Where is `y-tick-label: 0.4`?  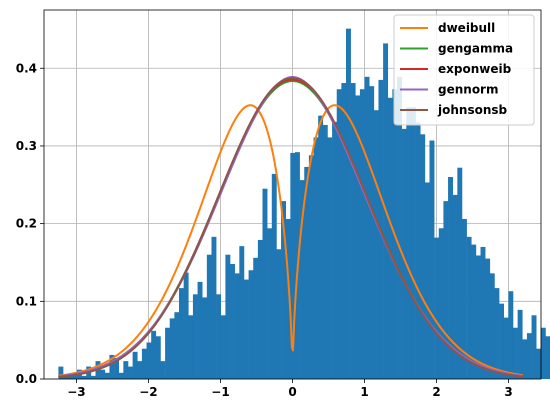 y-tick-label: 0.4 is located at coordinates (26, 68).